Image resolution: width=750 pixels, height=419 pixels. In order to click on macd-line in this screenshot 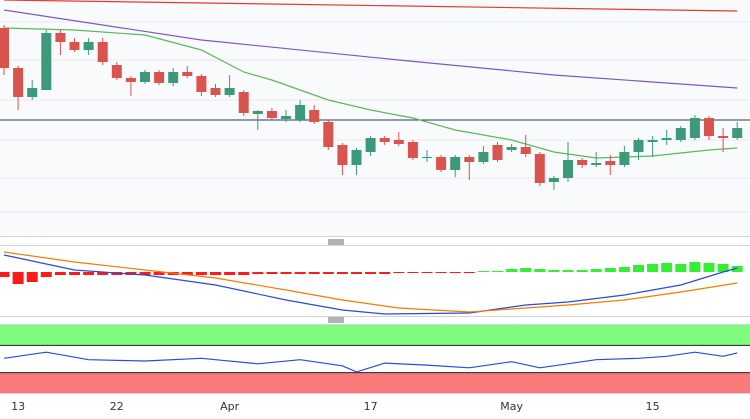, I will do `click(370, 282)`.